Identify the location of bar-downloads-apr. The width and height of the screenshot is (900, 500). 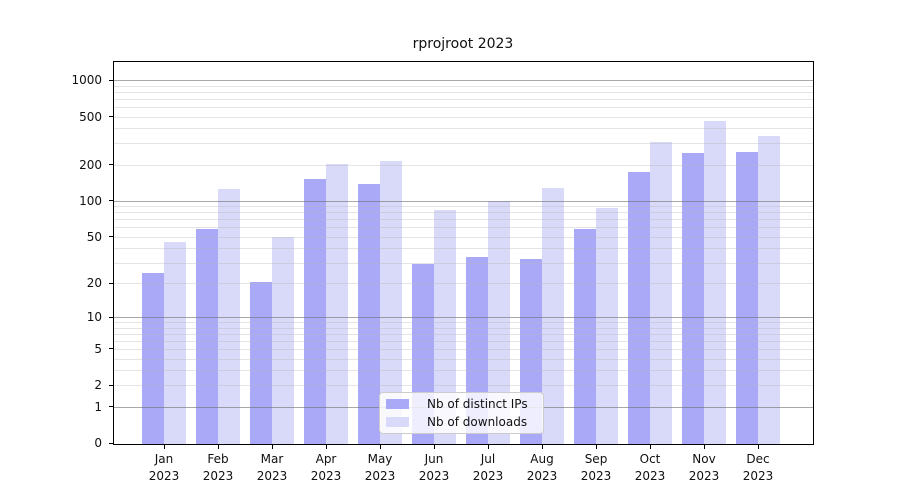
(337, 303).